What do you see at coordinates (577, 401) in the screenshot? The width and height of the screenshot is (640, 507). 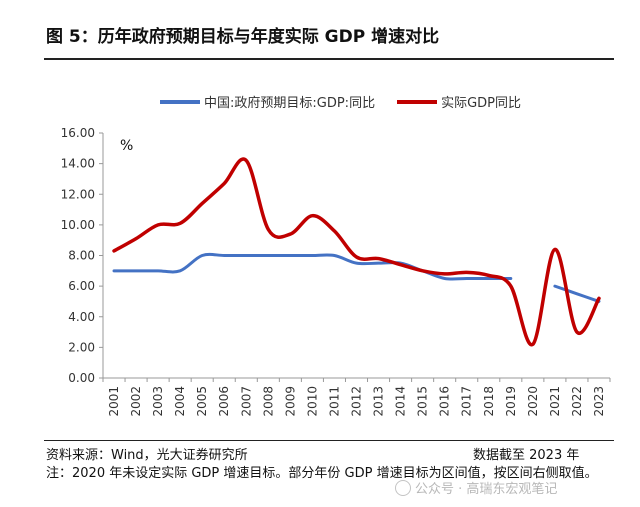 I see `x-tick-label: 2022` at bounding box center [577, 401].